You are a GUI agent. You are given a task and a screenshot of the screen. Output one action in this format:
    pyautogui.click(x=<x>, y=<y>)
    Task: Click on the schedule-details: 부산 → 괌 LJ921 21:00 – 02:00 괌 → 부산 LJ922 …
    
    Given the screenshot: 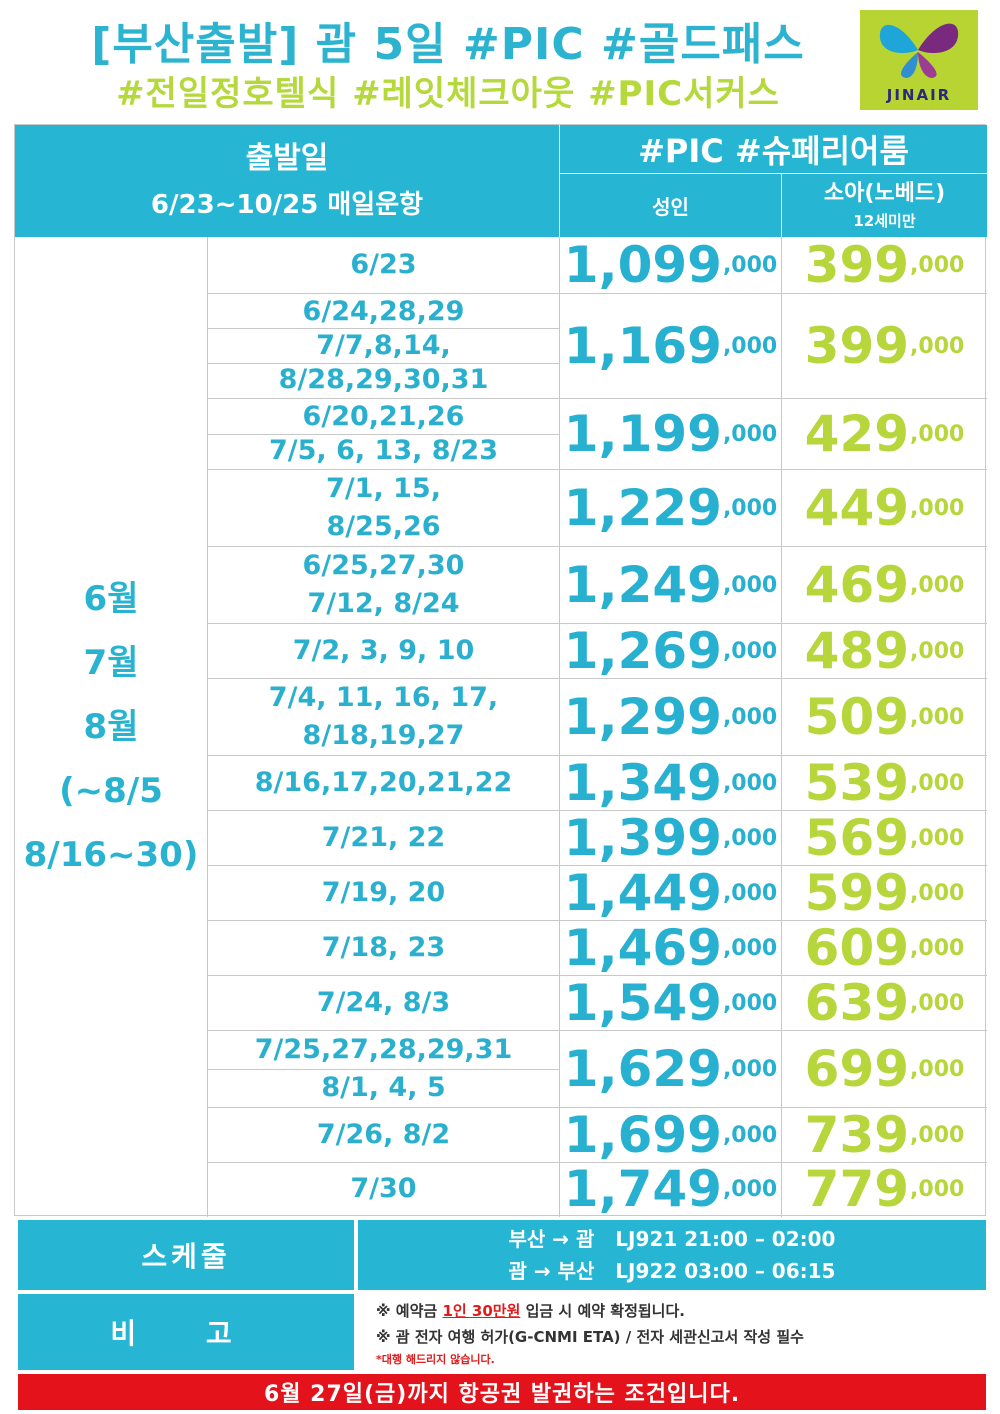 What is the action you would take?
    pyautogui.click(x=672, y=1255)
    